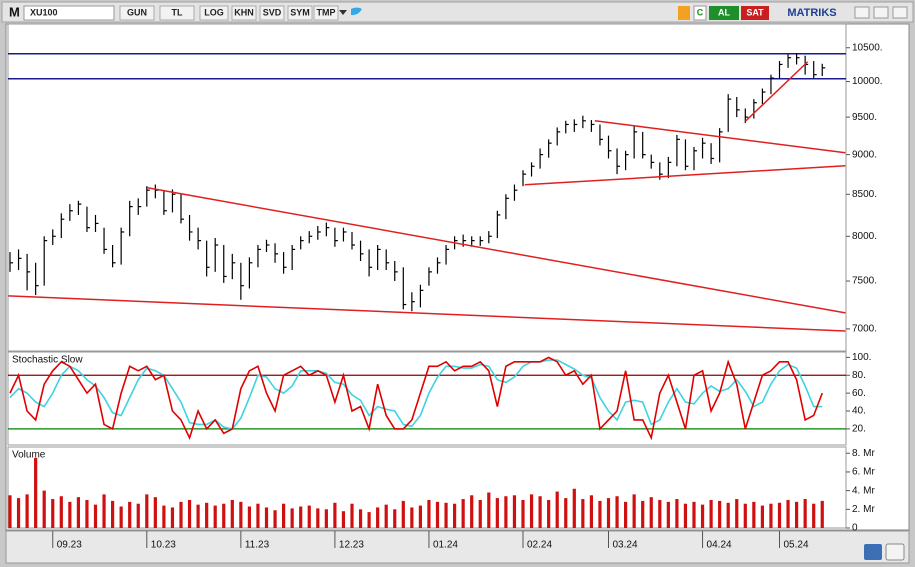 The image size is (915, 567). I want to click on toolbar-button-label: GUN, so click(137, 12).